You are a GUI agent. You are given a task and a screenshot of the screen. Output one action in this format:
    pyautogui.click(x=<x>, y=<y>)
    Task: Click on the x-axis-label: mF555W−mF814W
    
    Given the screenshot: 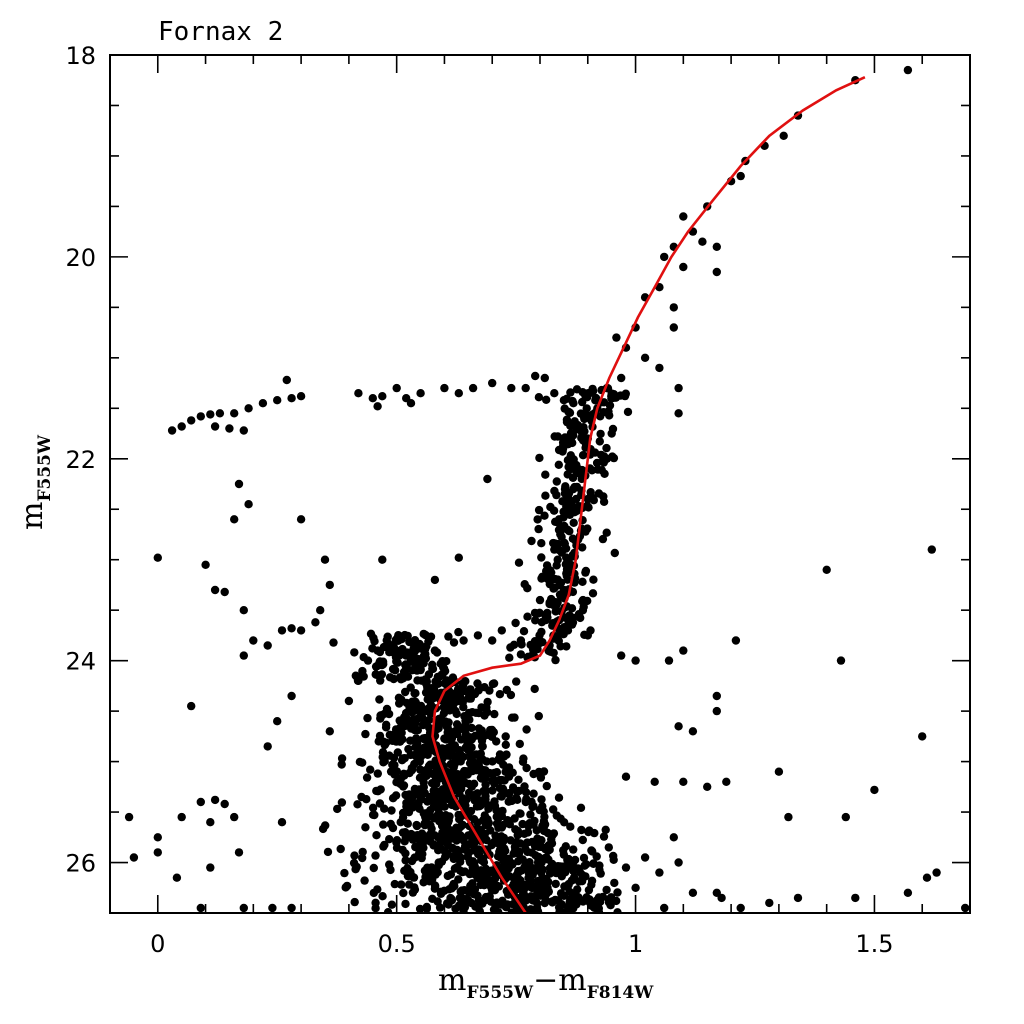 What is the action you would take?
    pyautogui.click(x=546, y=983)
    